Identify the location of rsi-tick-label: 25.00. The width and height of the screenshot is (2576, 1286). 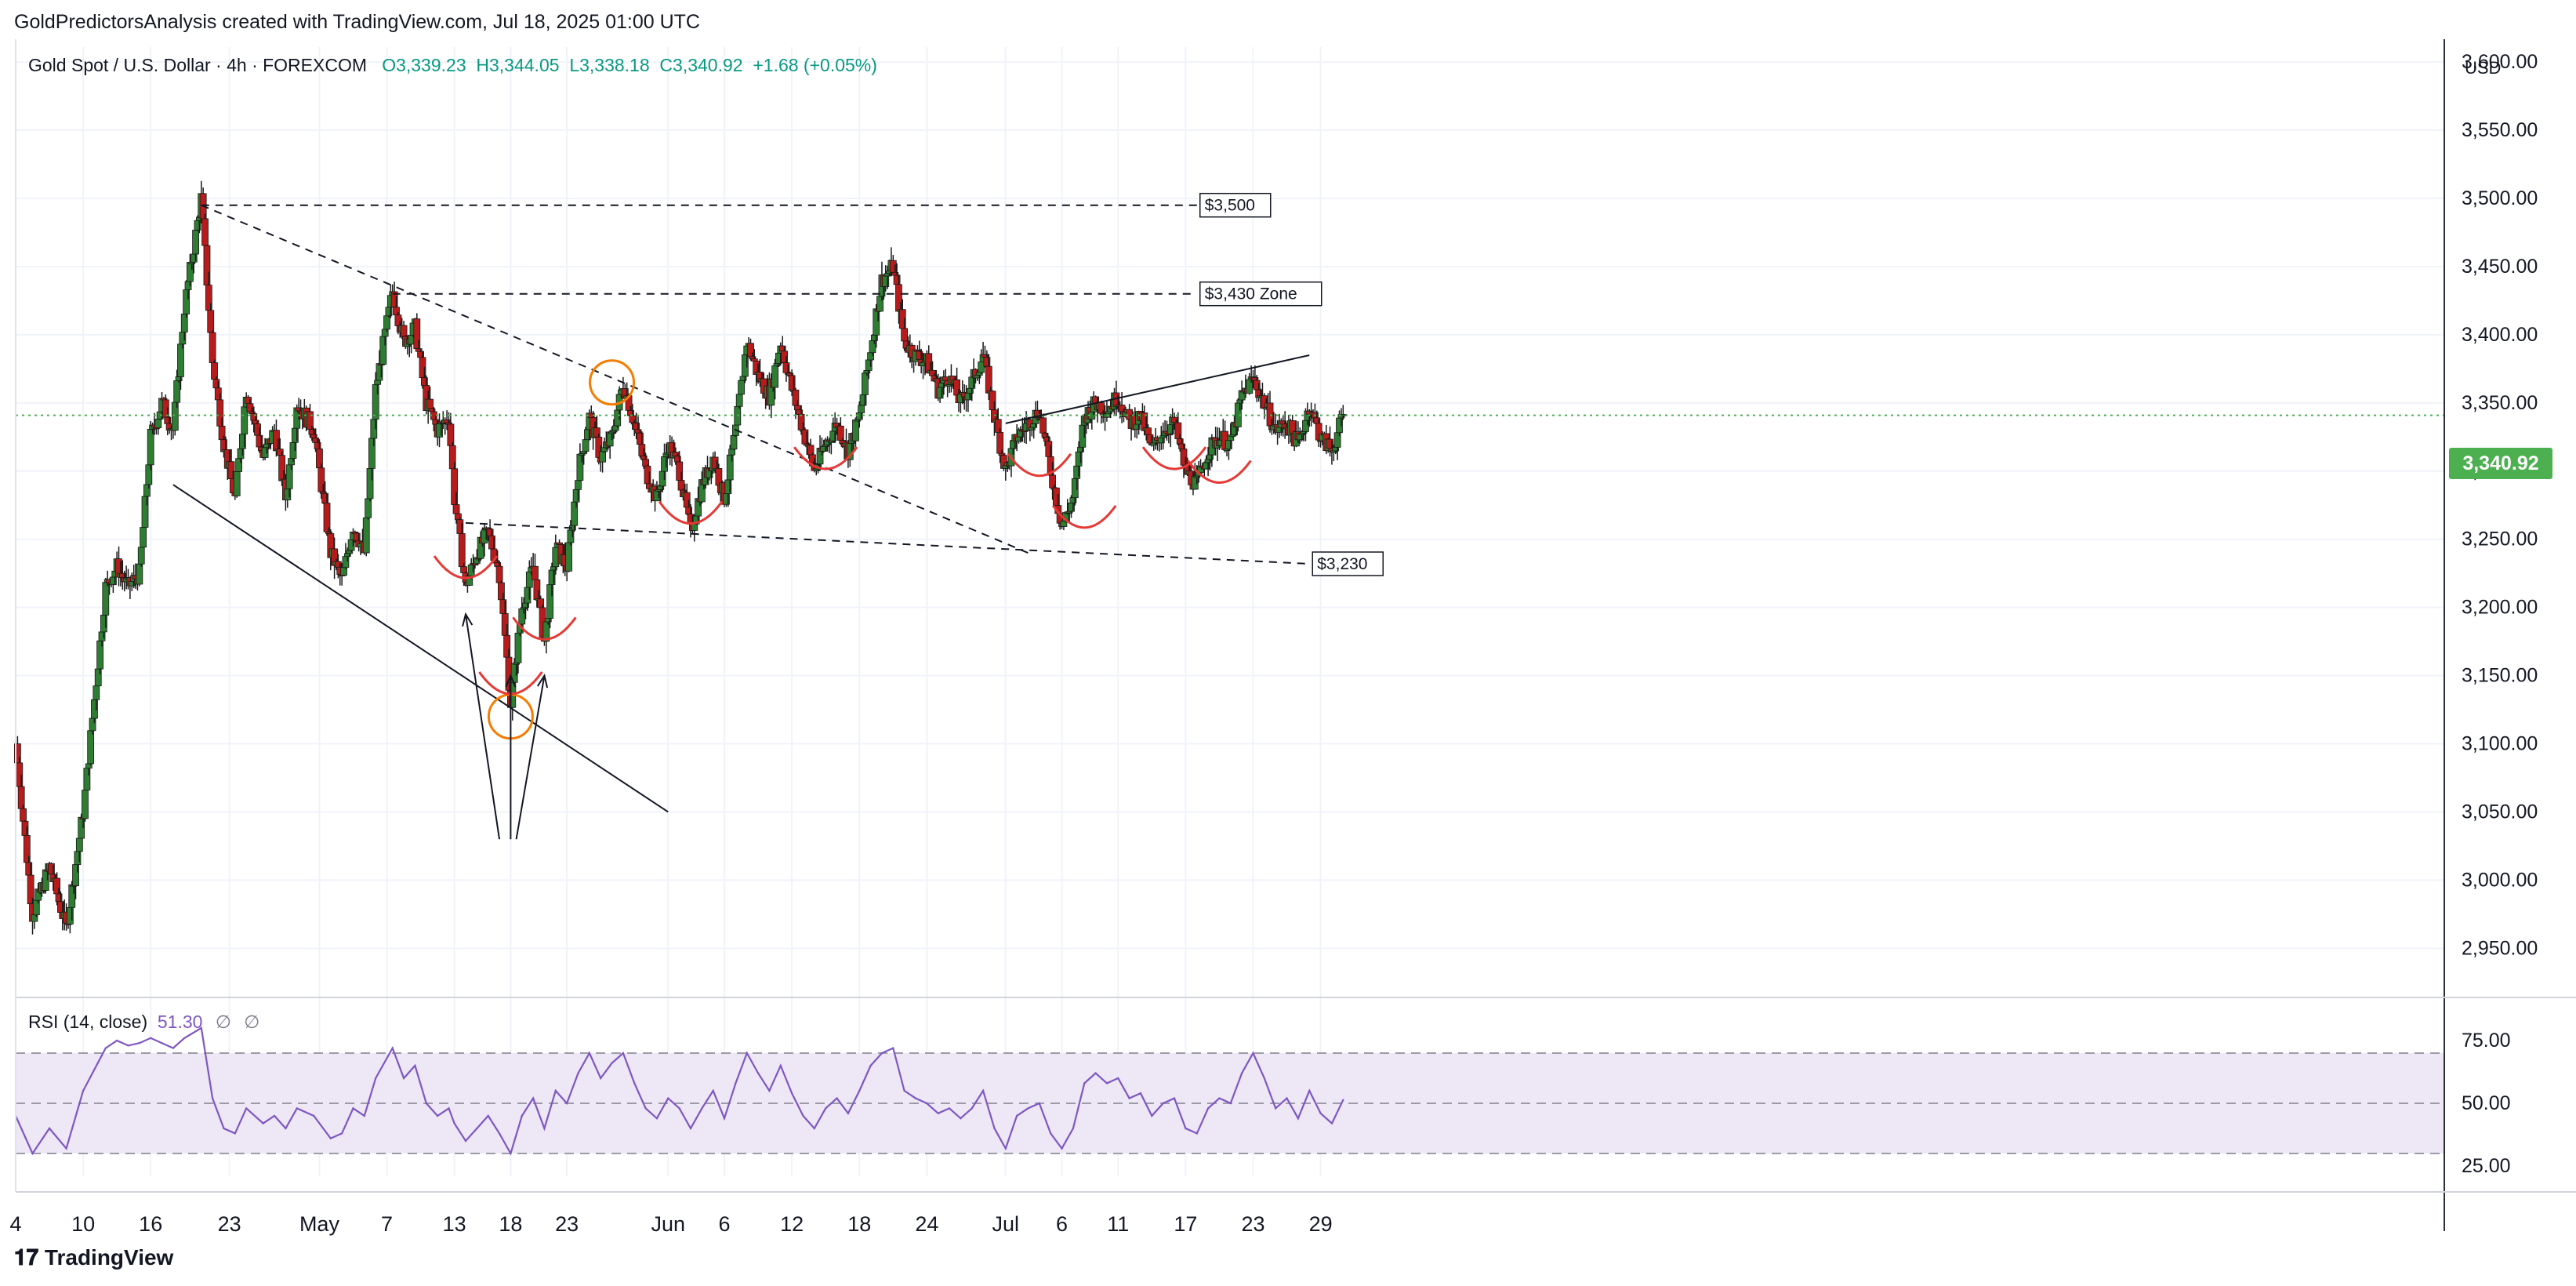
(2486, 1166).